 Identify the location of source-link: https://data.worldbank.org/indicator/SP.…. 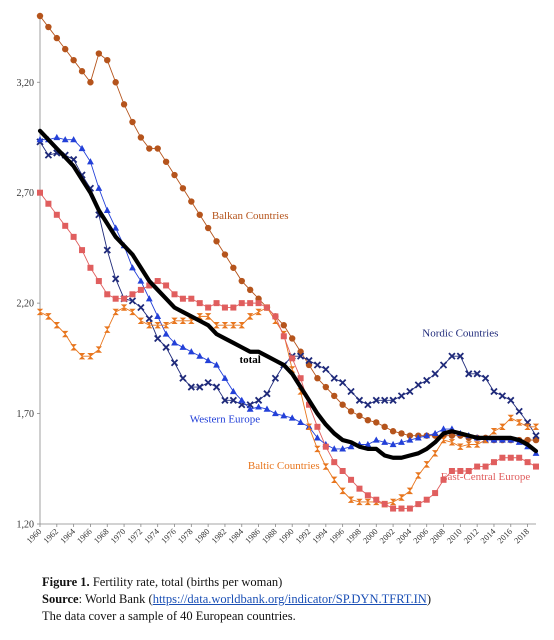
(289, 599).